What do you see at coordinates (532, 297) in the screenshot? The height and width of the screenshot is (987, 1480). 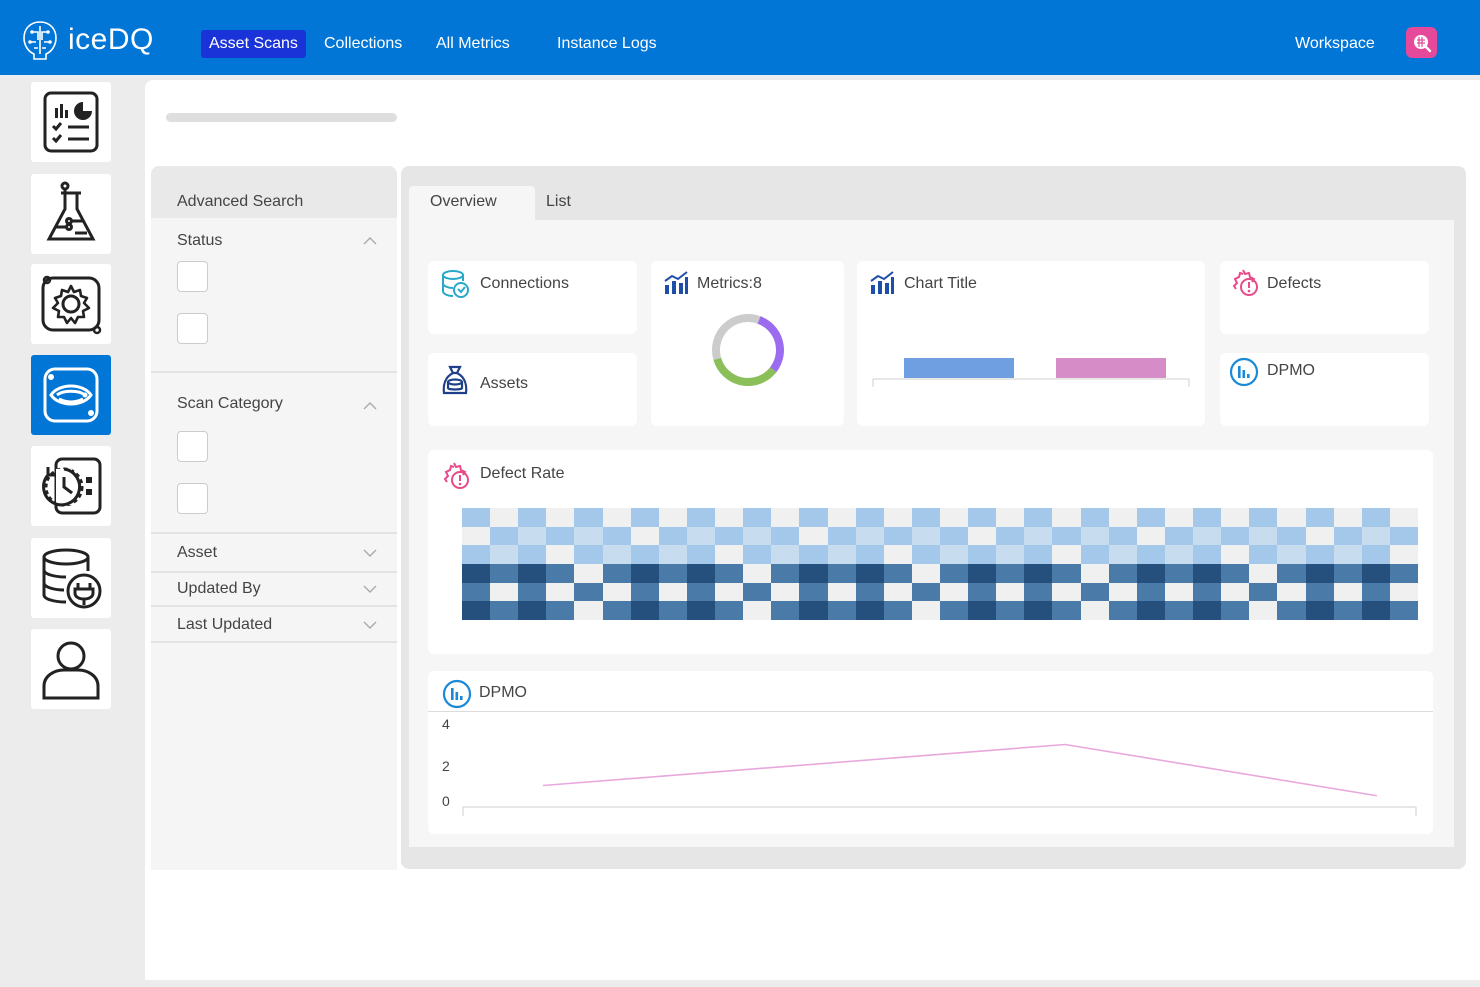 I see `connections-card: Connections` at bounding box center [532, 297].